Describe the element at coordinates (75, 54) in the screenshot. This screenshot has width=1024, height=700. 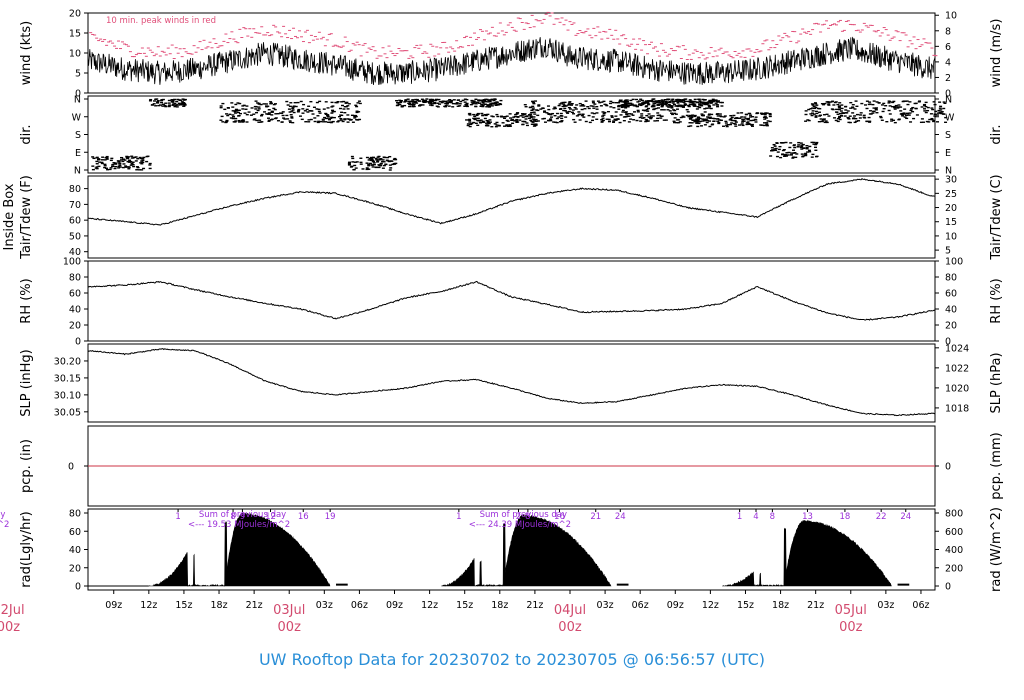
I see `wind-left-tick-label: 10` at that location.